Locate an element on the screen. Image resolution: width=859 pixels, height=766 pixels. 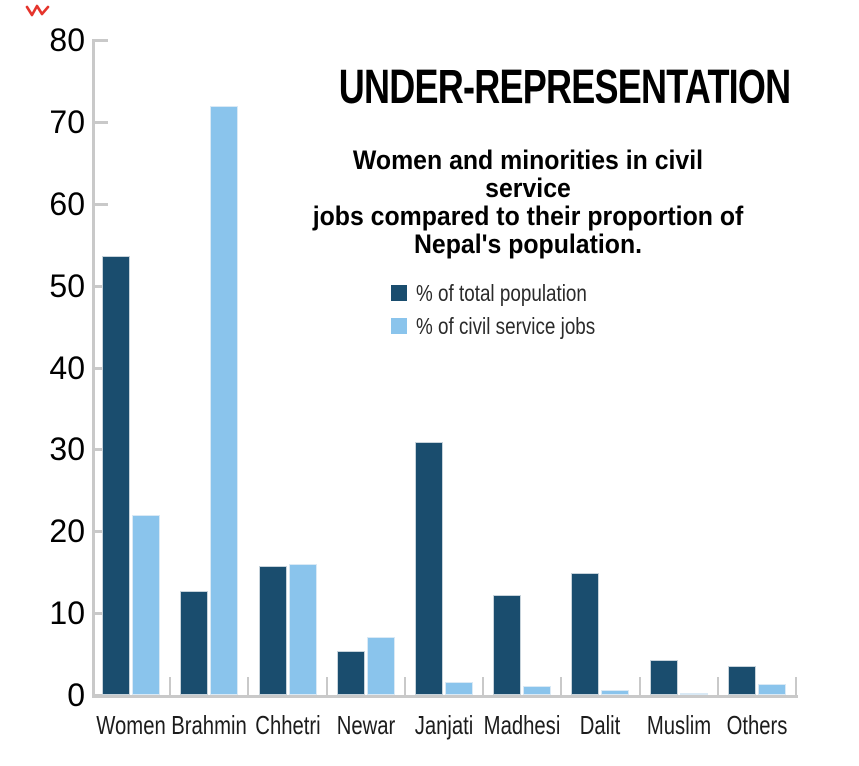
legend-swatch-light-icon is located at coordinates (399, 326).